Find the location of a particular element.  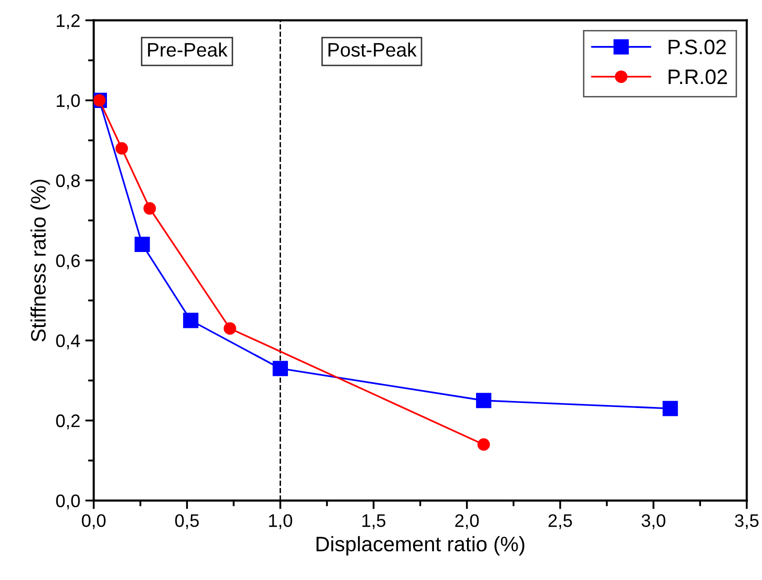

y-axis-title: Stiffness ratio (%) is located at coordinates (40, 261).